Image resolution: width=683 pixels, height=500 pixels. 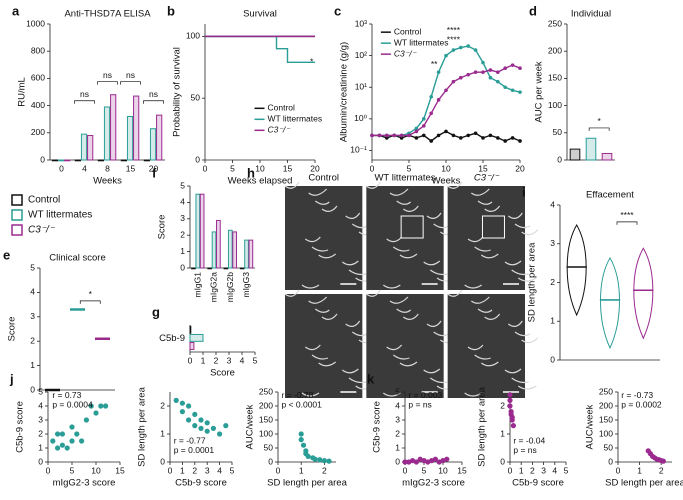 I want to click on violin, so click(x=610, y=303).